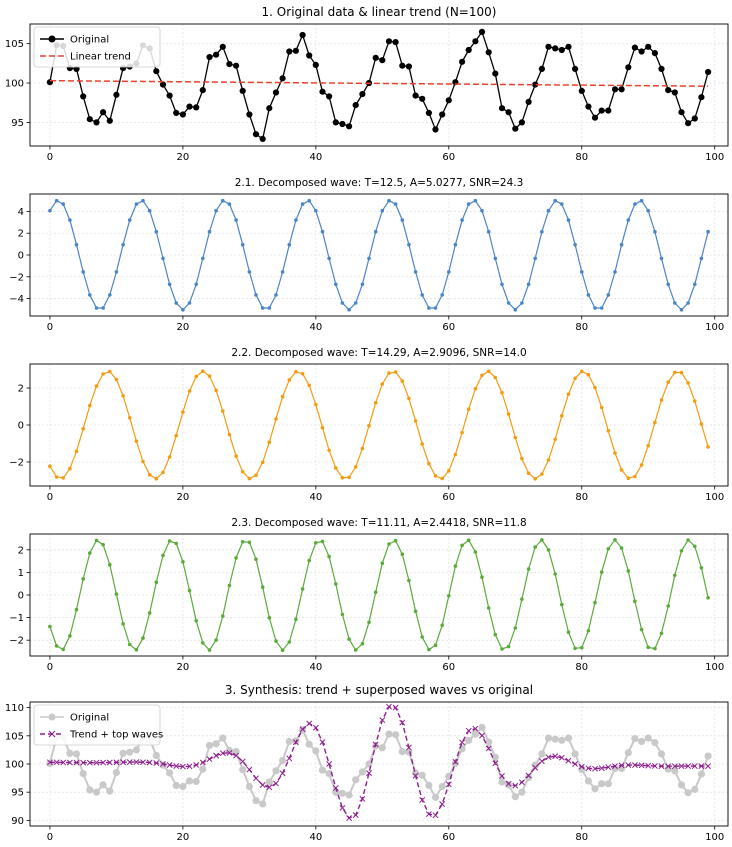 This screenshot has width=732, height=847. What do you see at coordinates (97, 47) in the screenshot?
I see `legend-box` at bounding box center [97, 47].